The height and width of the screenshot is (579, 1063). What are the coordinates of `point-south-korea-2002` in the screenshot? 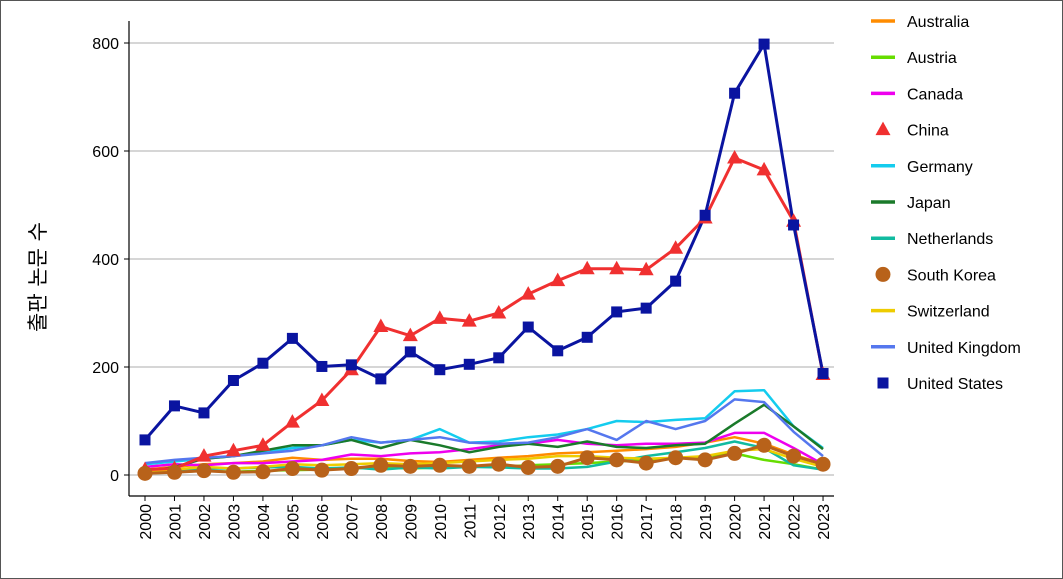 It's located at (204, 471).